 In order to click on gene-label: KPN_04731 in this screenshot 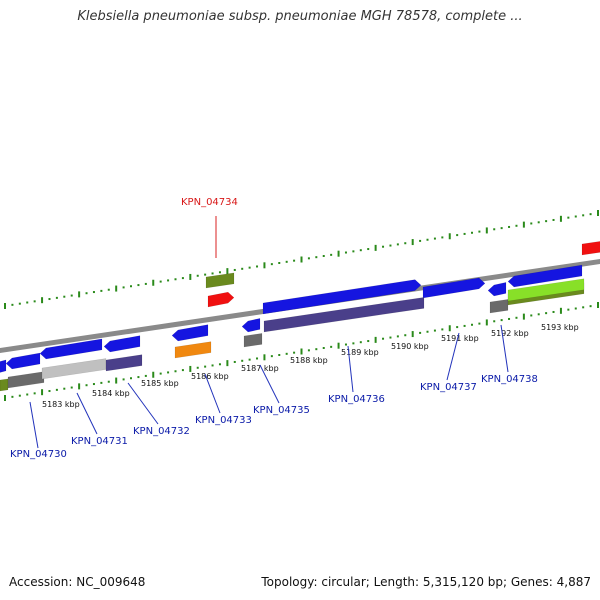, I will do `click(99, 441)`.